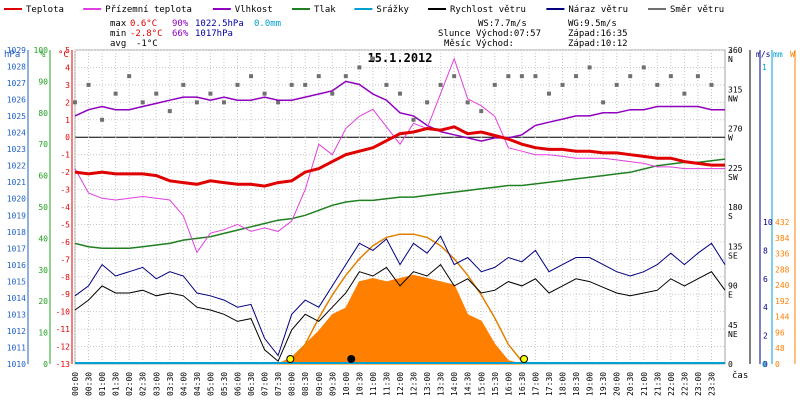 The height and width of the screenshot is (400, 800). What do you see at coordinates (765, 279) in the screenshot?
I see `tick-ms: 6` at bounding box center [765, 279].